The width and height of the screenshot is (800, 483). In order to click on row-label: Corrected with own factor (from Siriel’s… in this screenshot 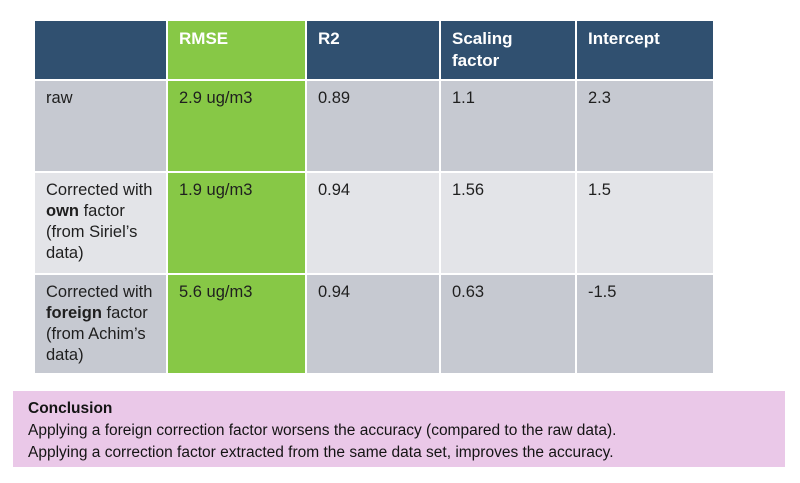, I will do `click(100, 222)`.